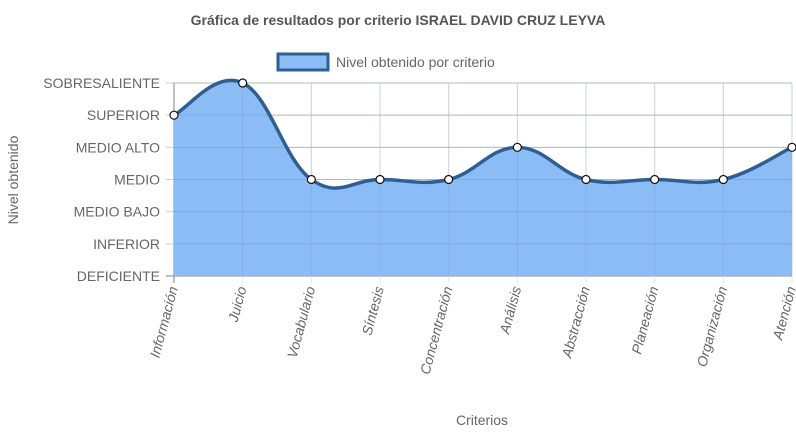 The image size is (796, 440). What do you see at coordinates (482, 420) in the screenshot?
I see `x-axis-label: Criterios` at bounding box center [482, 420].